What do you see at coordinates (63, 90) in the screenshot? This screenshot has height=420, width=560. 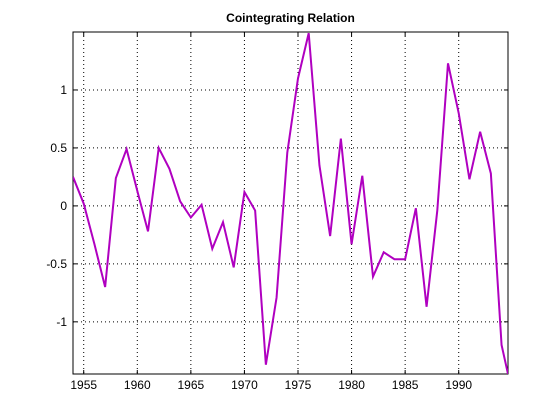 I see `y-tick-label: 1` at bounding box center [63, 90].